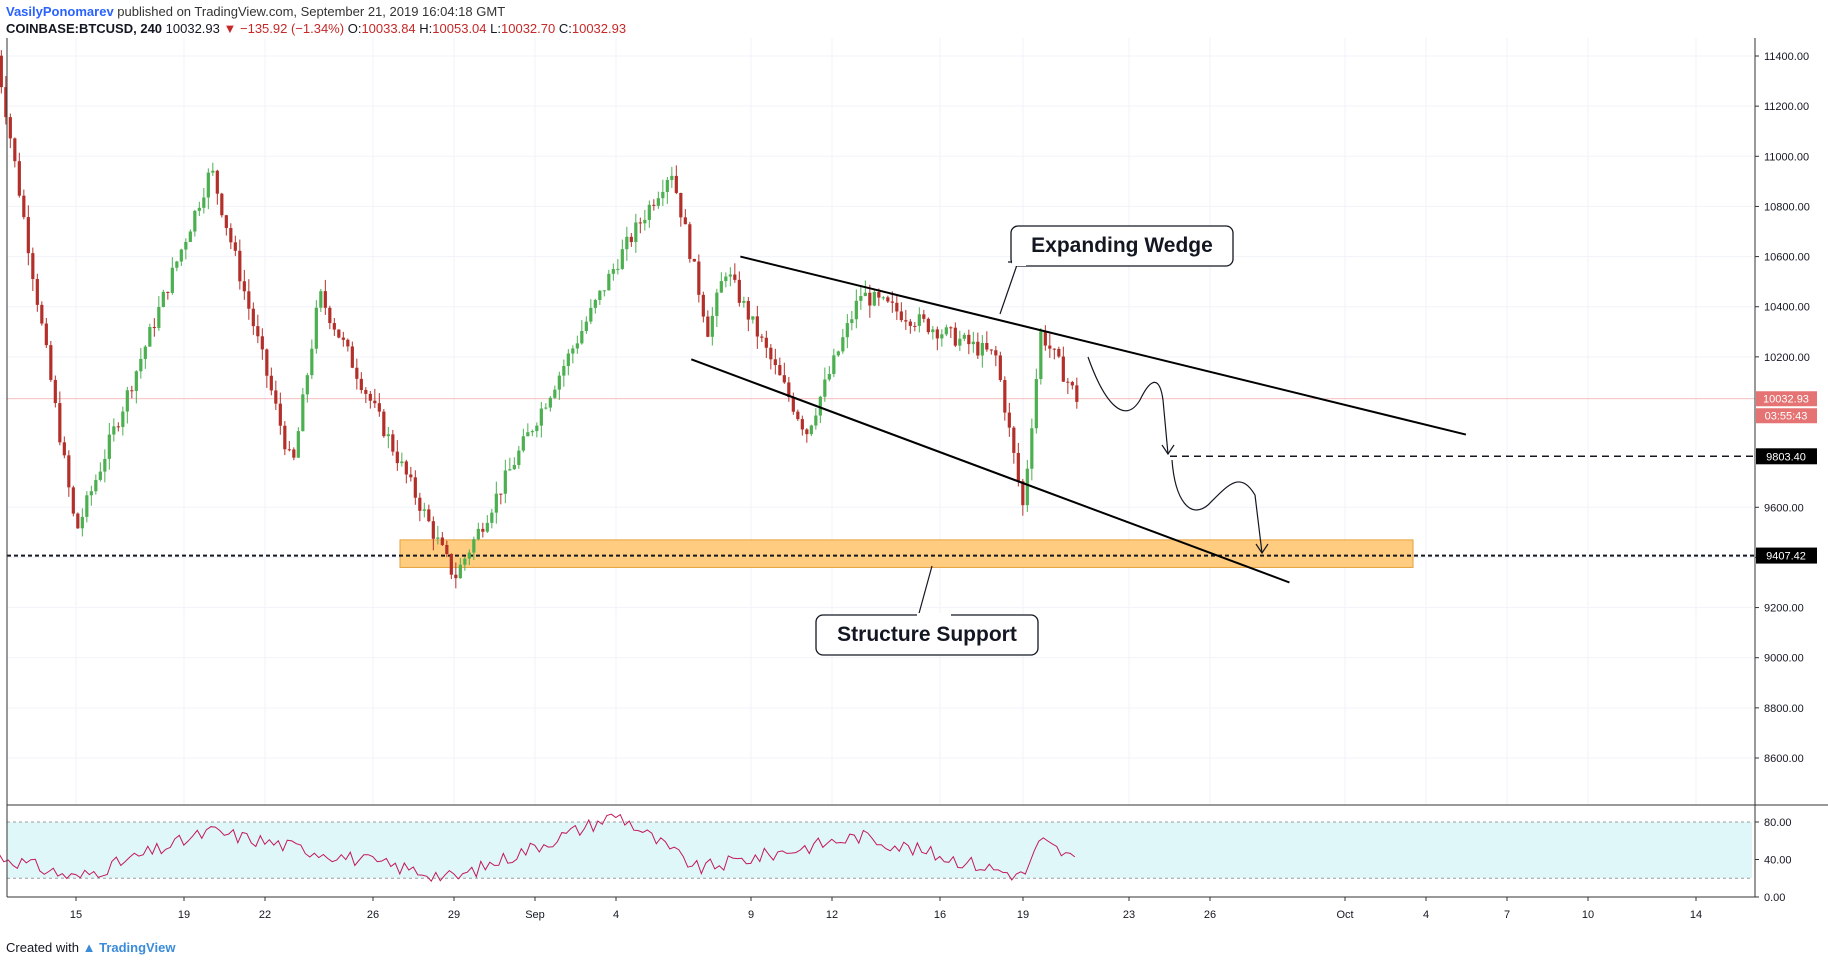 Image resolution: width=1828 pixels, height=962 pixels. I want to click on drawing-tools, so click(1078, 419).